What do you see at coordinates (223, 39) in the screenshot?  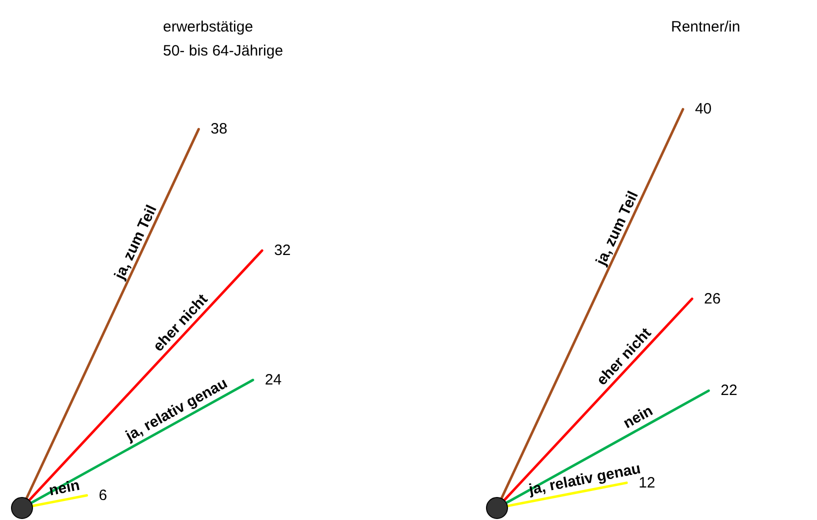 I see `text: erwerbstätige 50- bis 64-Jährige` at bounding box center [223, 39].